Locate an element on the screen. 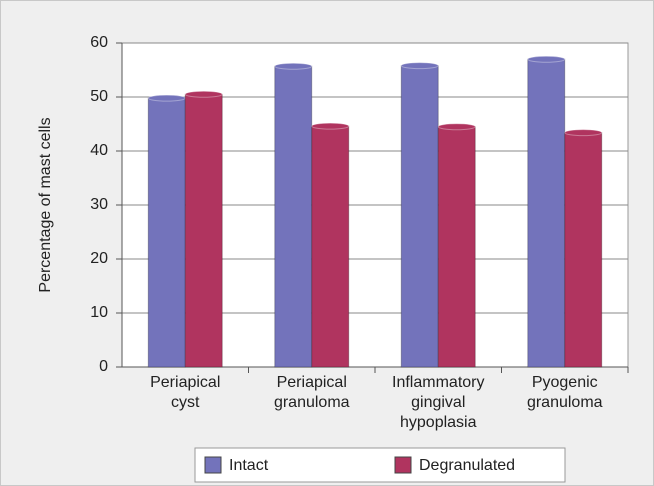 This screenshot has width=654, height=486. legend-box is located at coordinates (380, 465).